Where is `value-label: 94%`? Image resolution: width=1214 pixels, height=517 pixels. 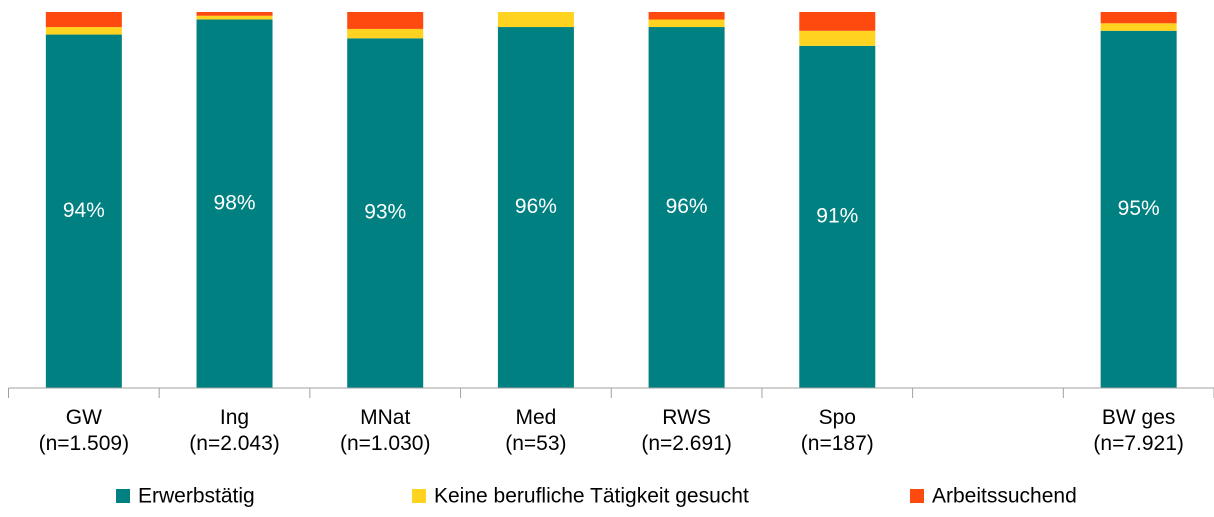 value-label: 94% is located at coordinates (84, 210).